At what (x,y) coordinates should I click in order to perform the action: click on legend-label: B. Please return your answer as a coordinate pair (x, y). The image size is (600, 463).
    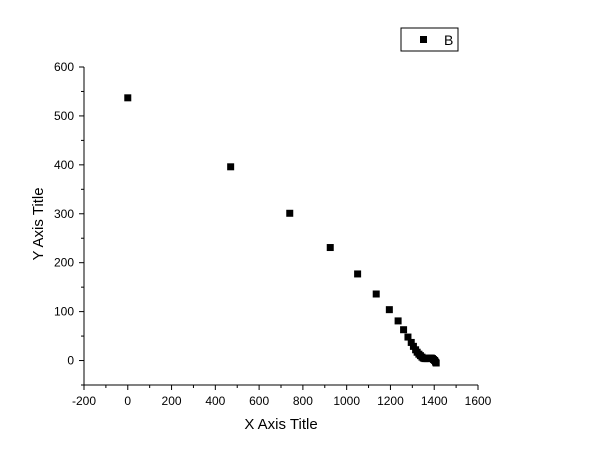
    Looking at the image, I should click on (448, 40).